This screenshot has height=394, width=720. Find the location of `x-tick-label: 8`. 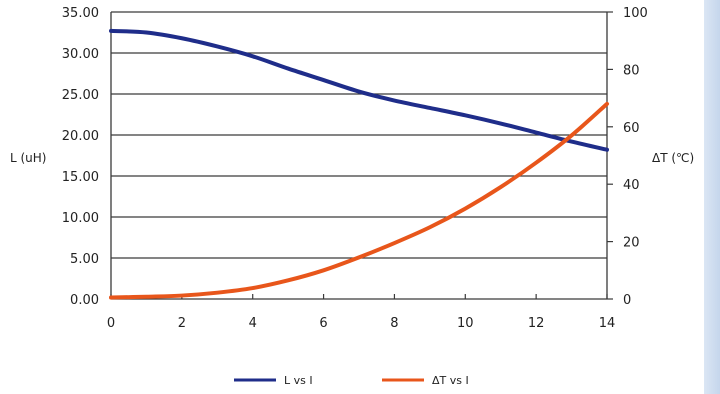

x-tick-label: 8 is located at coordinates (394, 323).